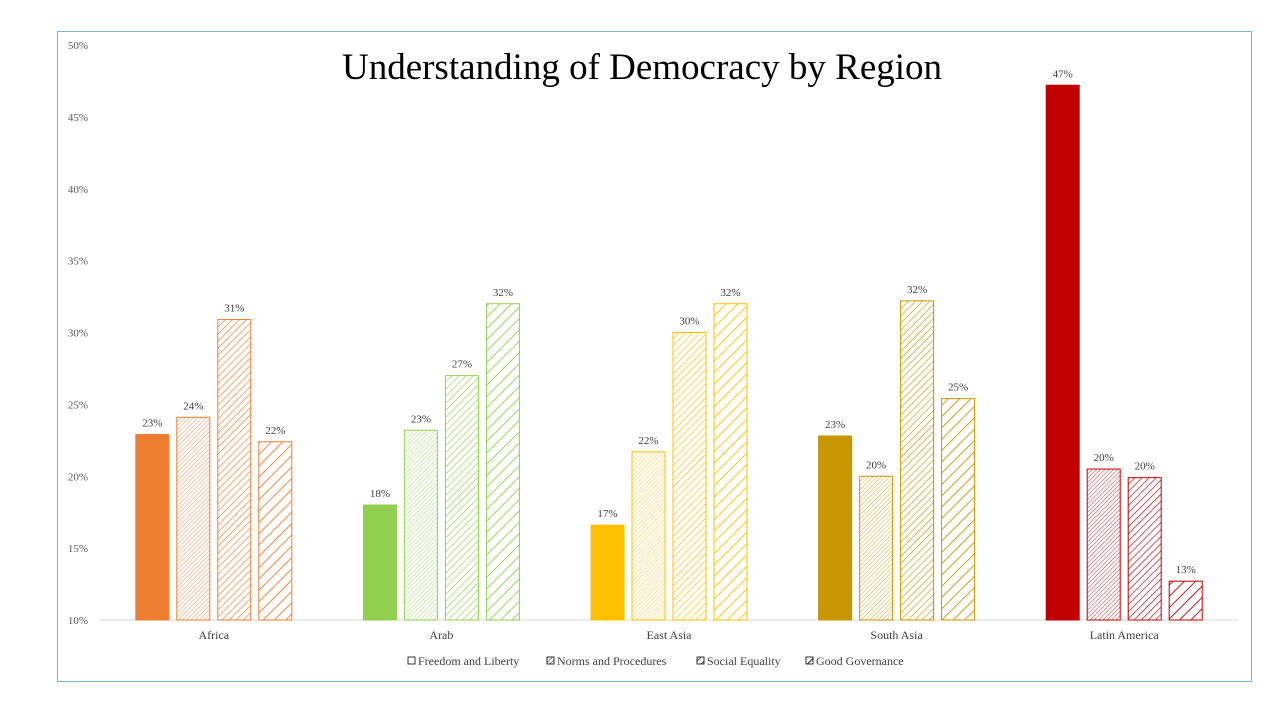  What do you see at coordinates (896, 635) in the screenshot?
I see `x-tick-label: South Asia` at bounding box center [896, 635].